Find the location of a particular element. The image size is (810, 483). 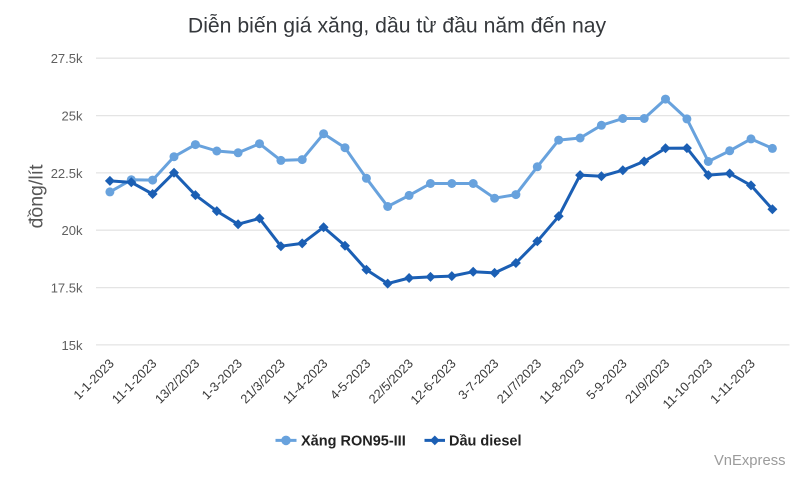

svg-text: 20k is located at coordinates (72, 230).